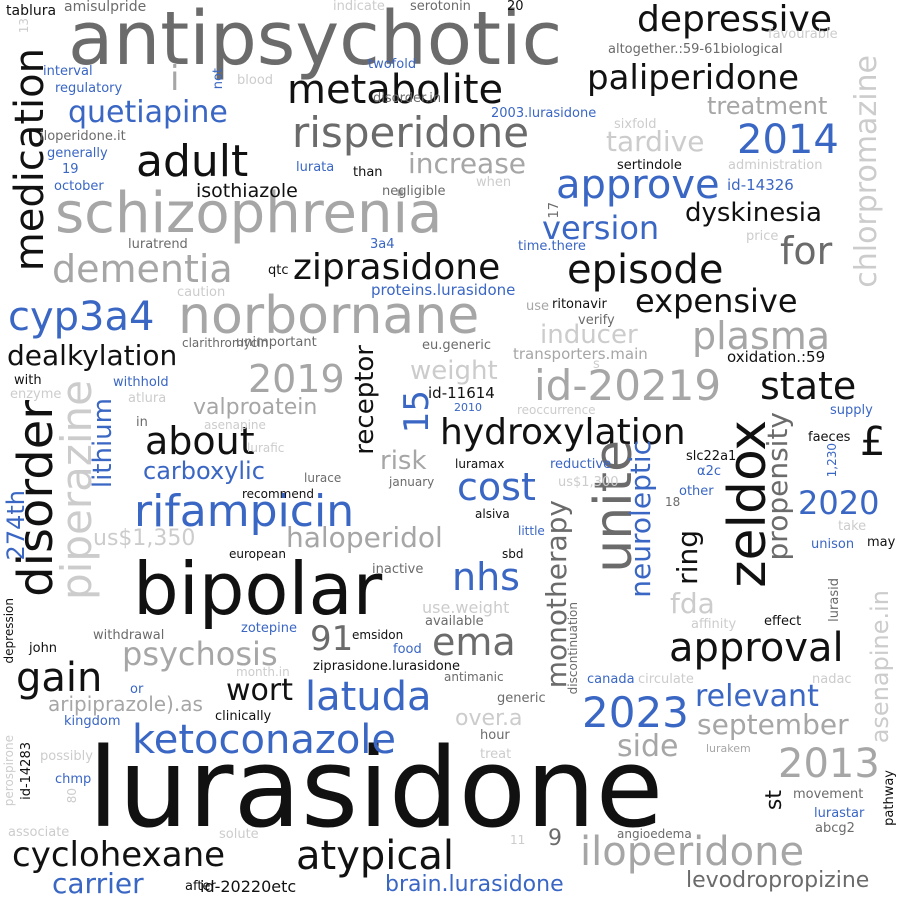 This screenshot has width=900, height=900. What do you see at coordinates (259, 690) in the screenshot?
I see `word: wort` at bounding box center [259, 690].